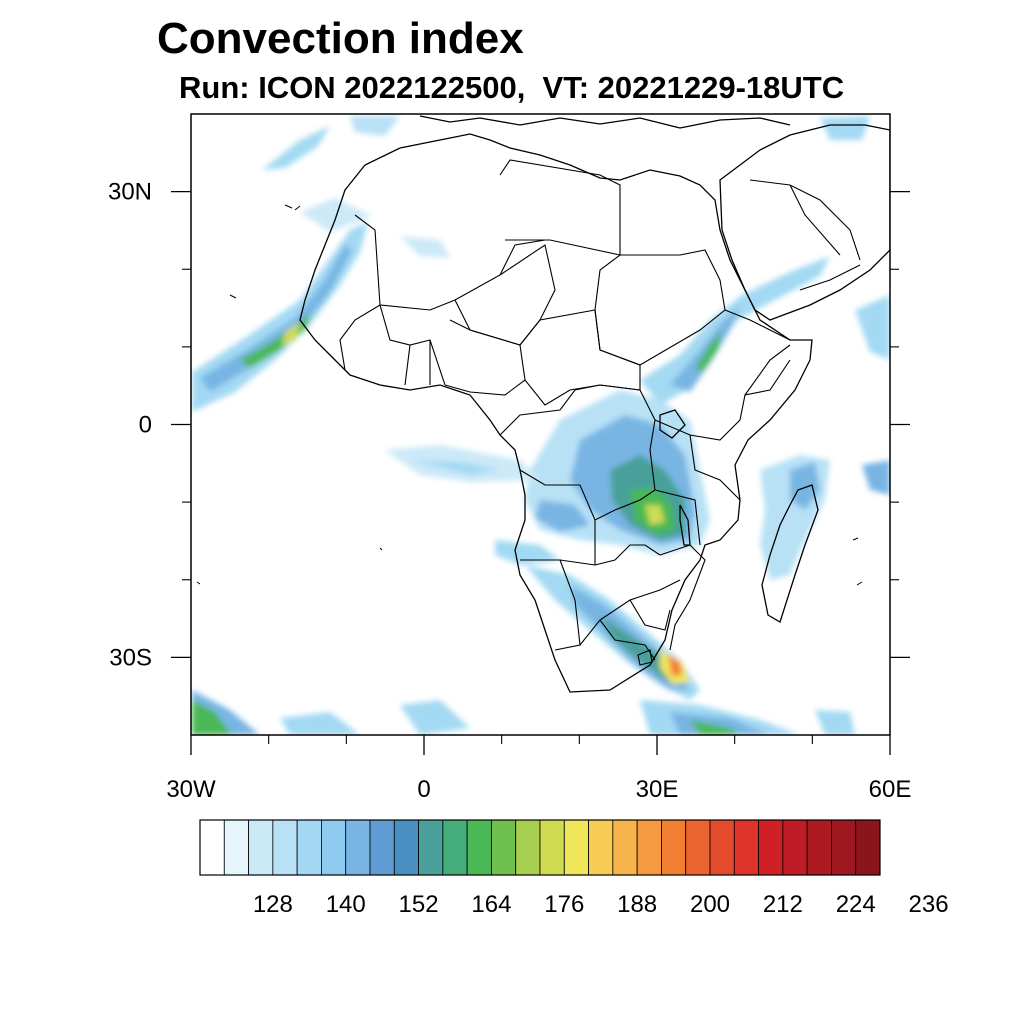 This screenshot has height=1024, width=1024. What do you see at coordinates (191, 789) in the screenshot?
I see `x-tick-label: 30W` at bounding box center [191, 789].